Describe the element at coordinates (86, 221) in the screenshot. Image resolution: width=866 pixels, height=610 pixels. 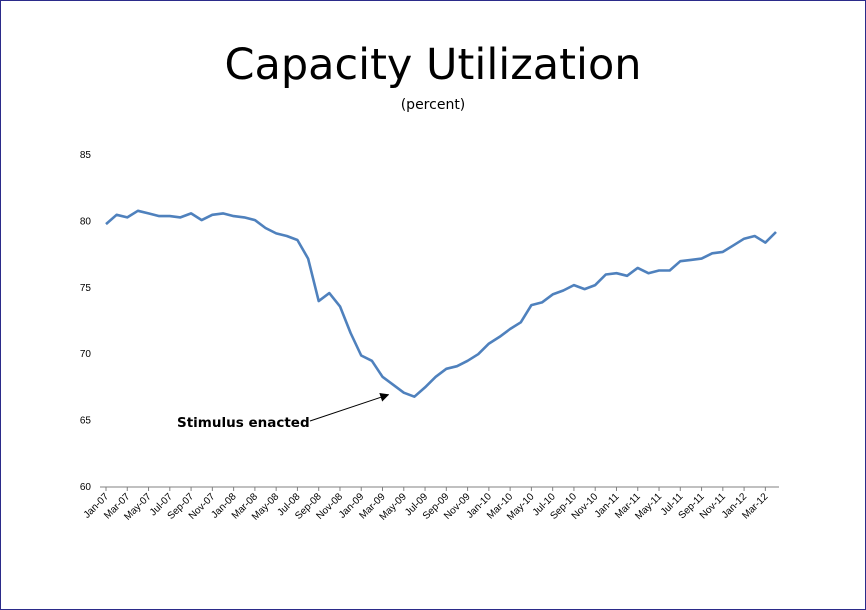
I see `y-tick-label: 80` at that location.